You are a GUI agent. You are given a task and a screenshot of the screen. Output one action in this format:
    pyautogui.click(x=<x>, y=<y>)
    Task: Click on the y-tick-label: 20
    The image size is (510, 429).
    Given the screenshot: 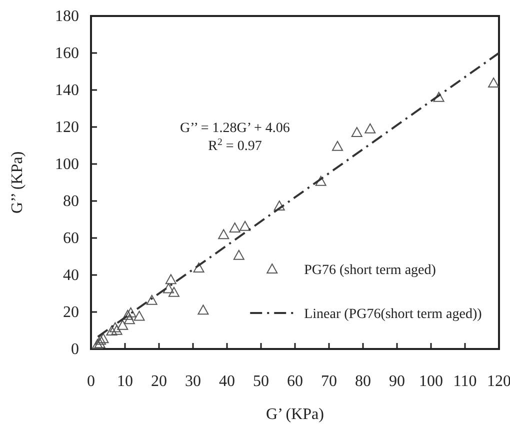 What is the action you would take?
    pyautogui.click(x=71, y=312)
    